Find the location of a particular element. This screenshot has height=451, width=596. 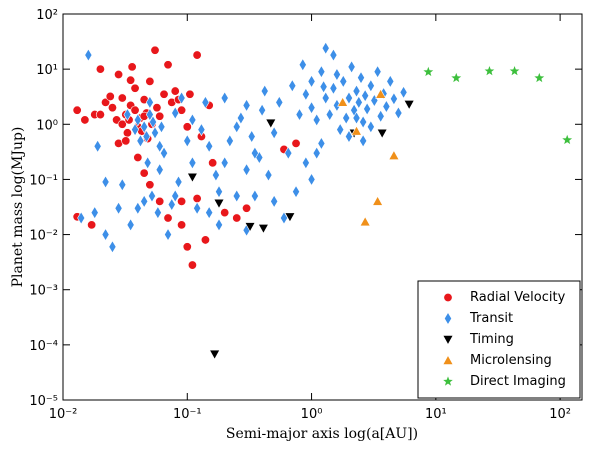

legend-label: Transit is located at coordinates (491, 318).